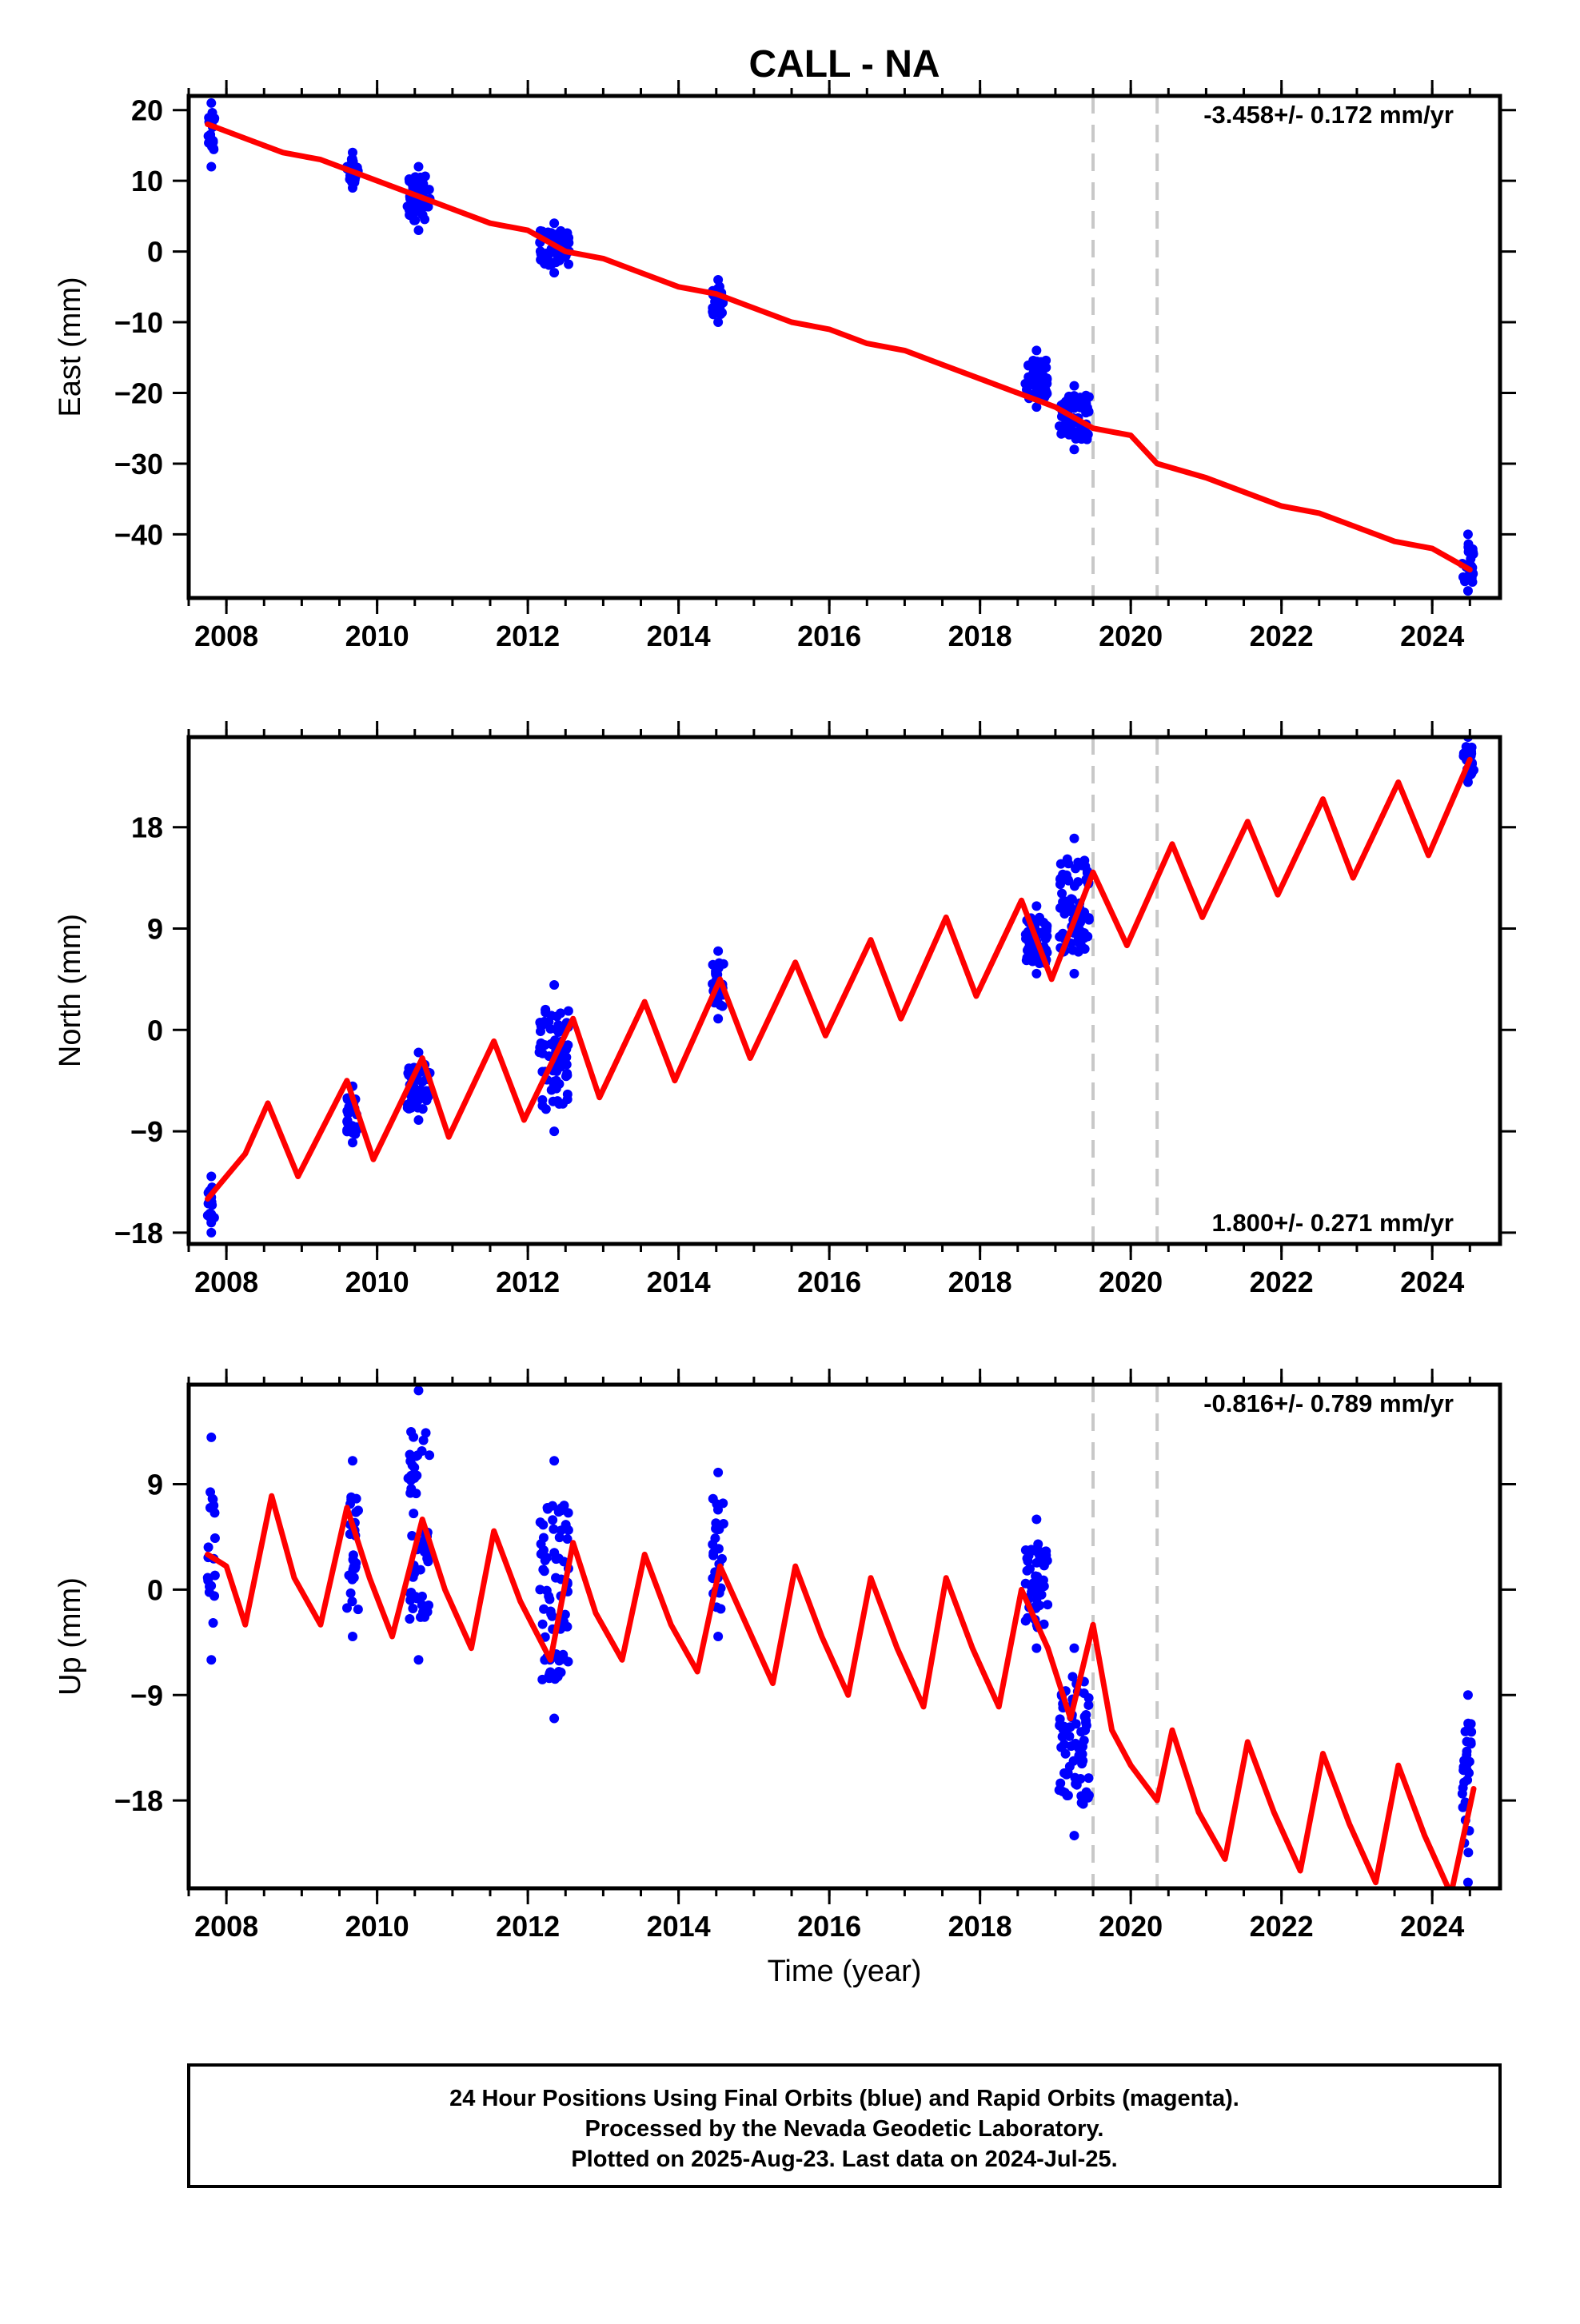 The width and height of the screenshot is (1580, 2324). Describe the element at coordinates (155, 253) in the screenshot. I see `y-tick-label: 0` at that location.